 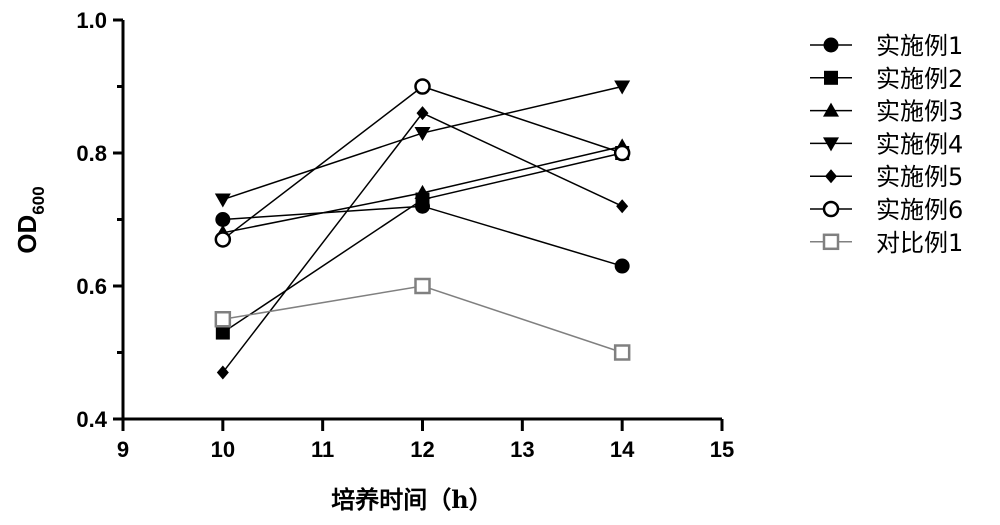 I want to click on legend-label: 实施例6, so click(x=919, y=210).